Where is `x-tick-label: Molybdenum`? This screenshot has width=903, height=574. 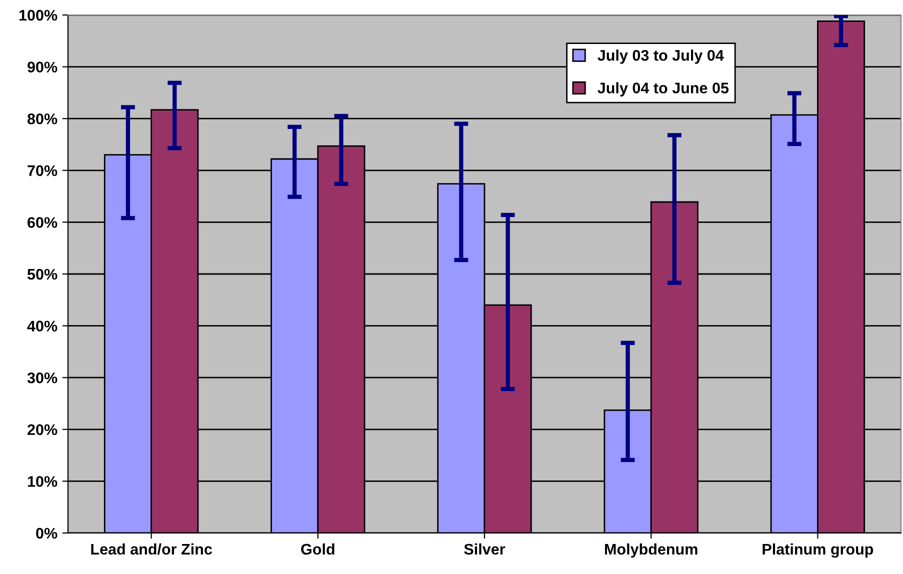
x-tick-label: Molybdenum is located at coordinates (651, 550).